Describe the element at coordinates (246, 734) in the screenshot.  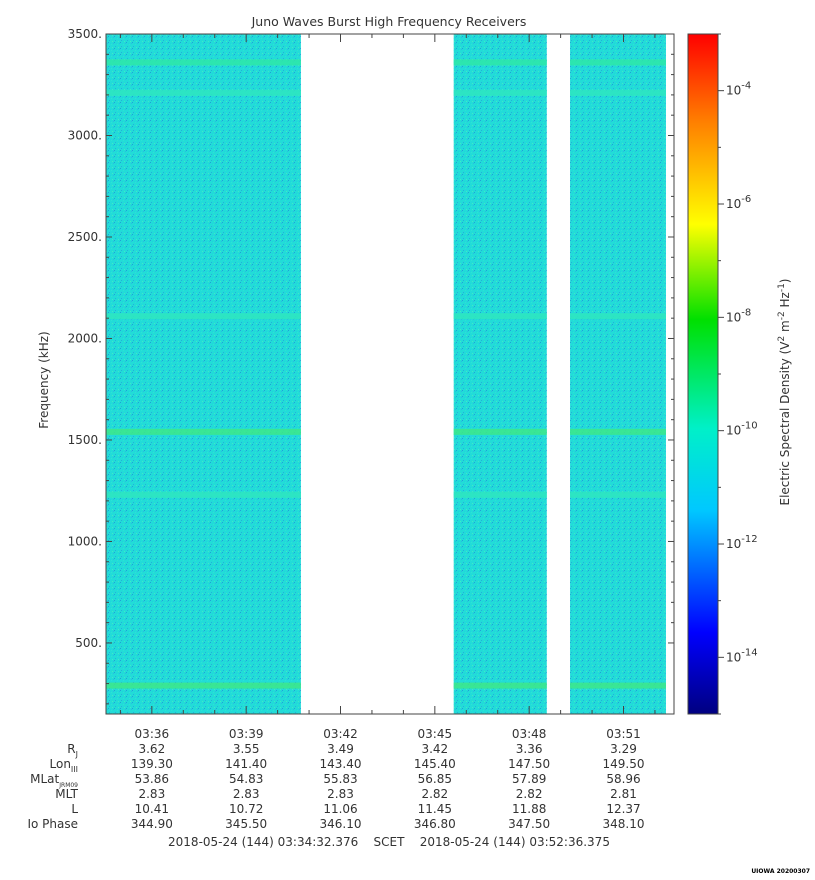
I see `x-tick-label: 03:39` at that location.